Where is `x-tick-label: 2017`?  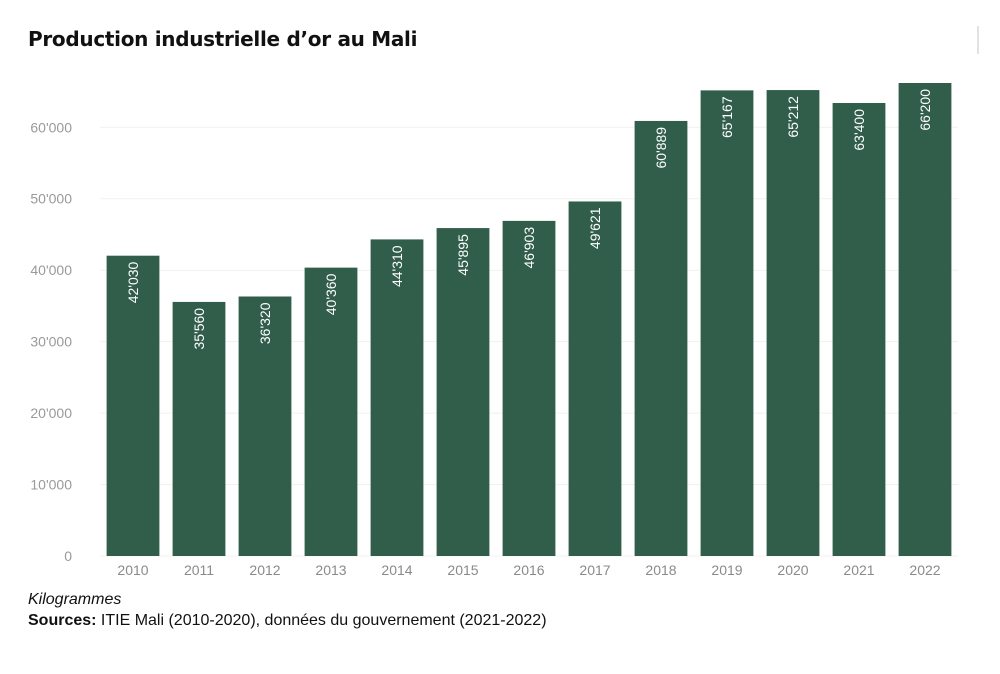 x-tick-label: 2017 is located at coordinates (594, 570).